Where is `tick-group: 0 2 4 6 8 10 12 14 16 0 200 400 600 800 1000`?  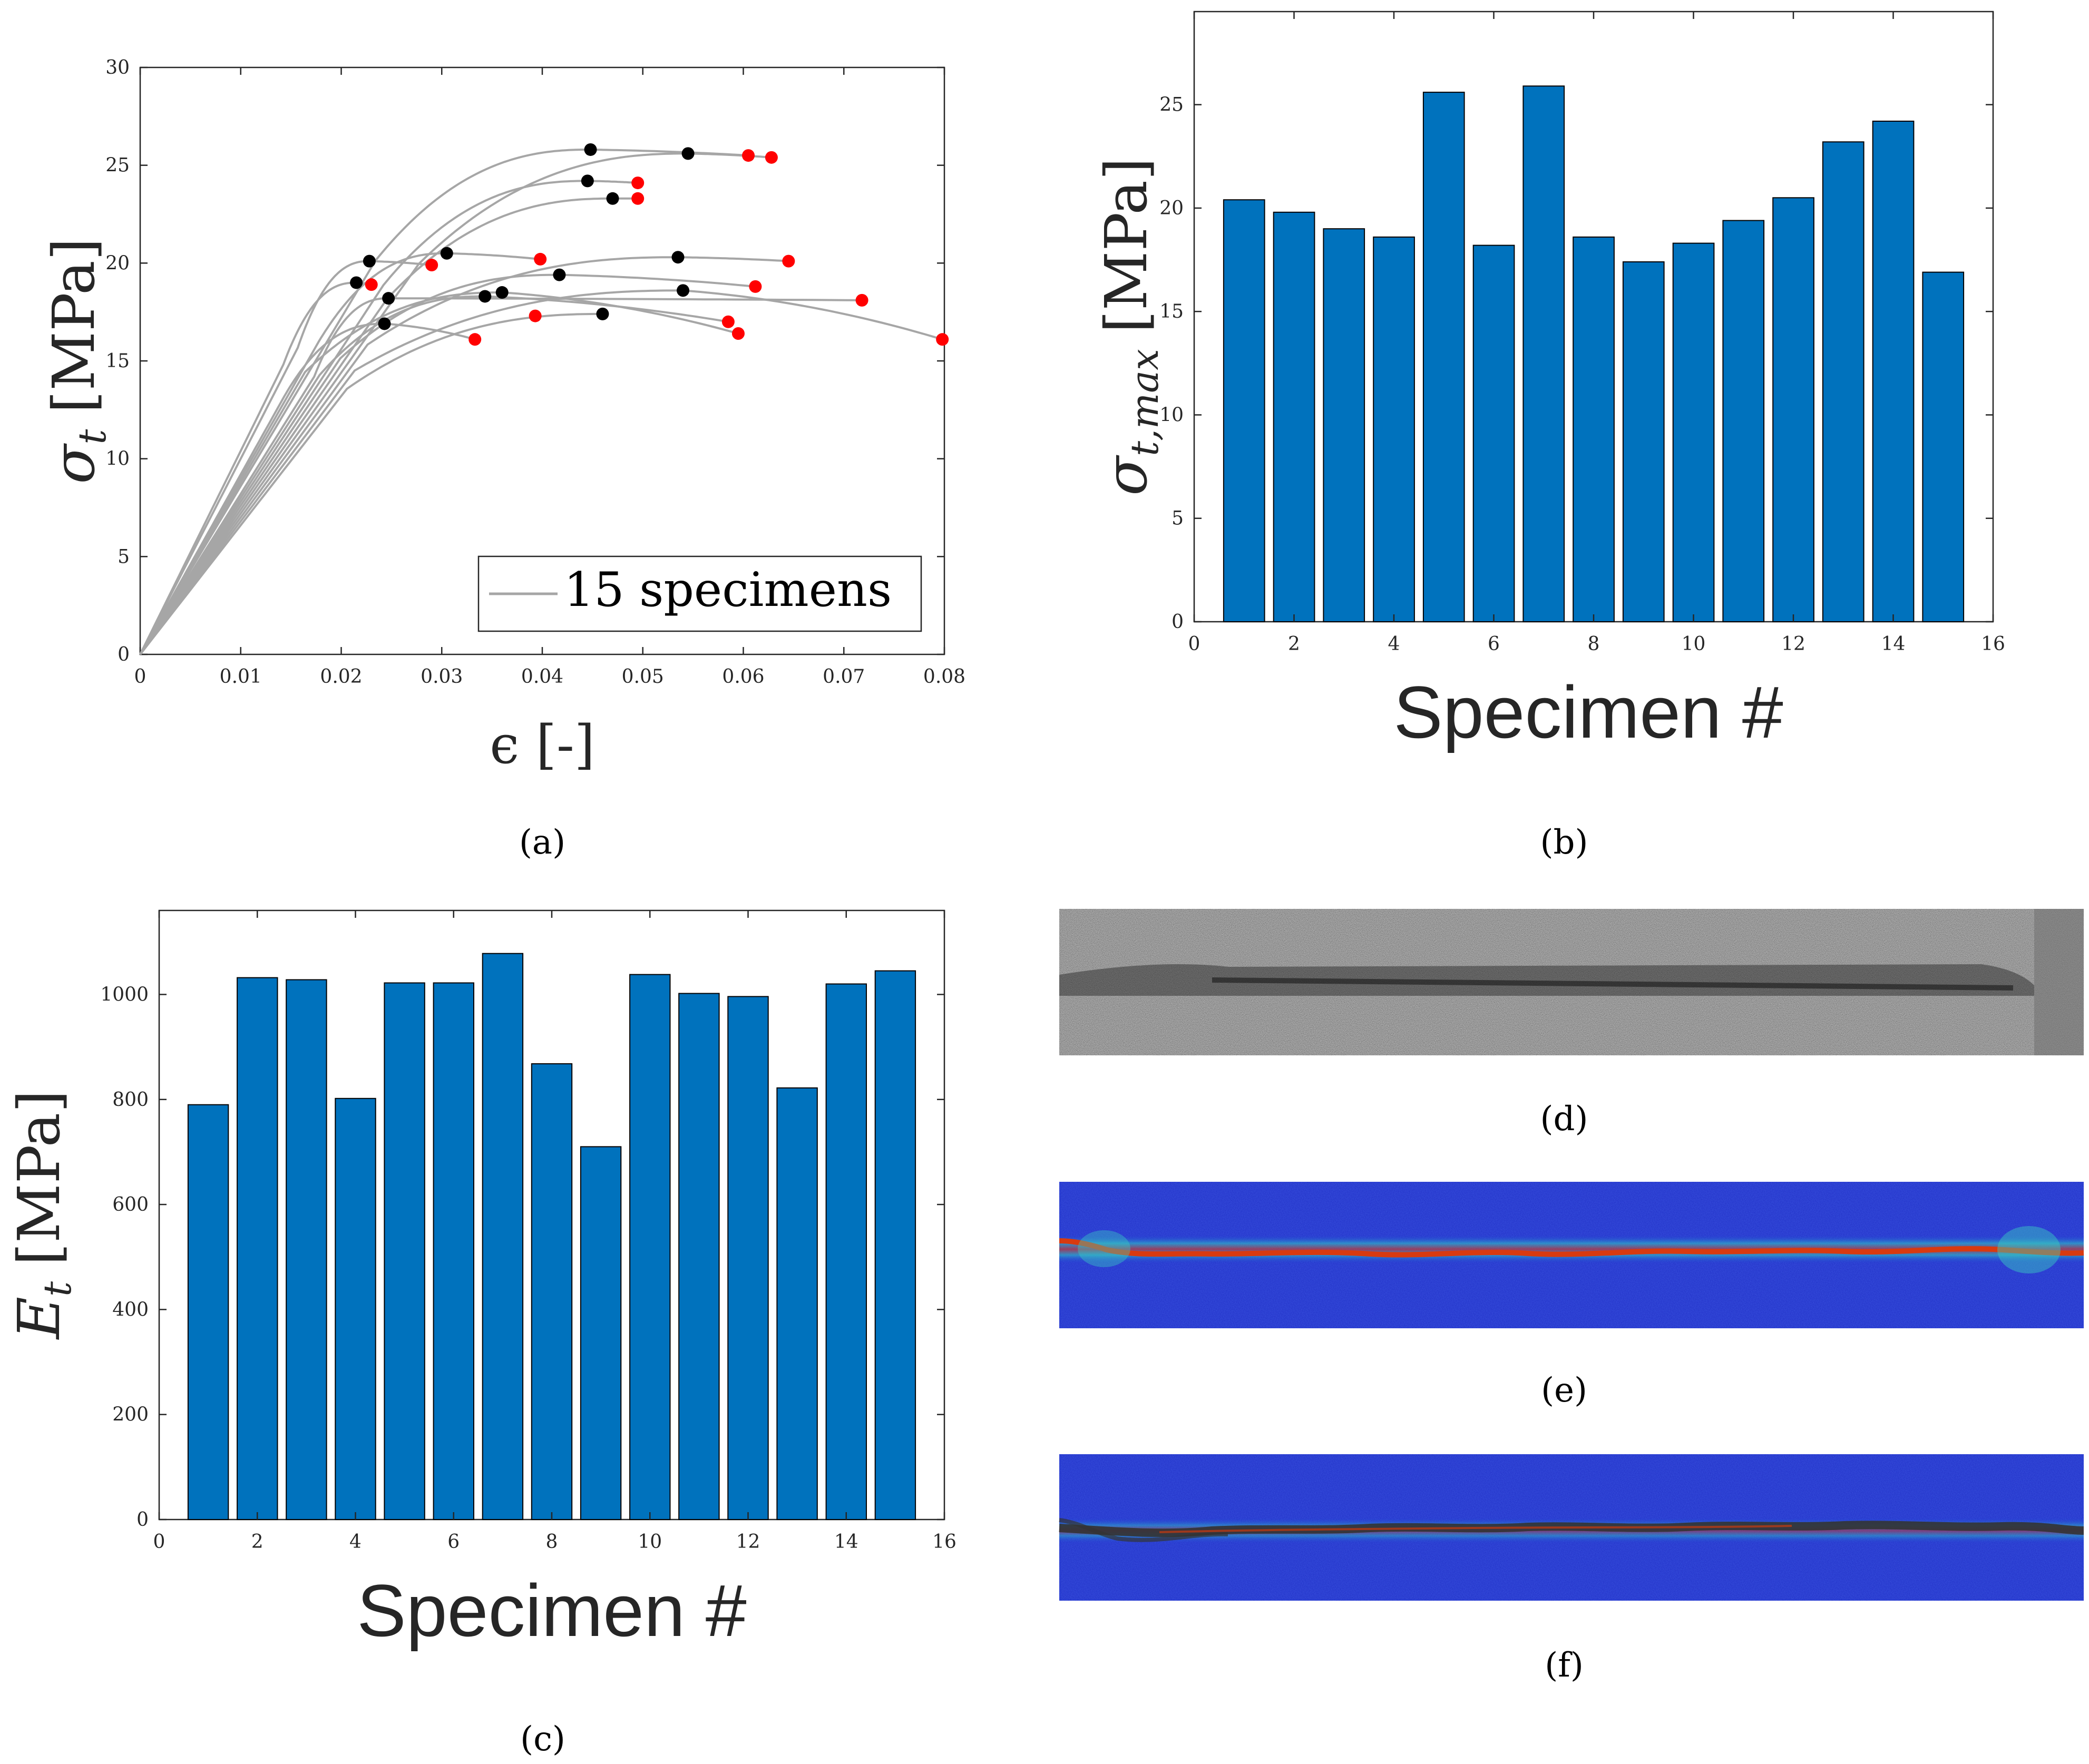
tick-group: 0 2 4 6 8 10 12 14 16 0 200 400 600 800 1000 is located at coordinates (528, 1231).